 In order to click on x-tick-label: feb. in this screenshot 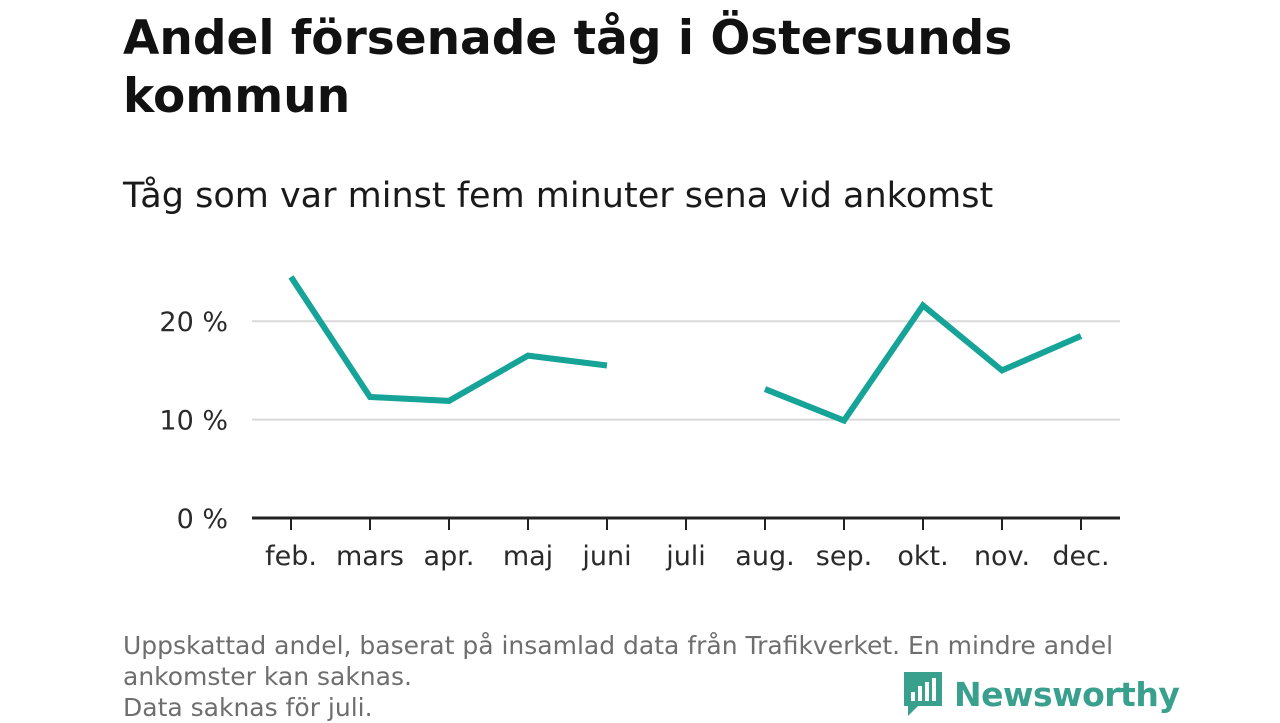, I will do `click(291, 556)`.